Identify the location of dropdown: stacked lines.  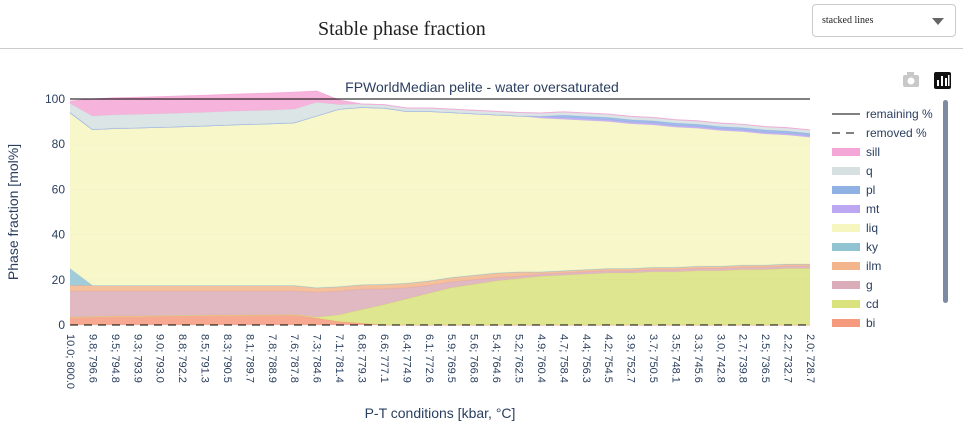
(884, 20).